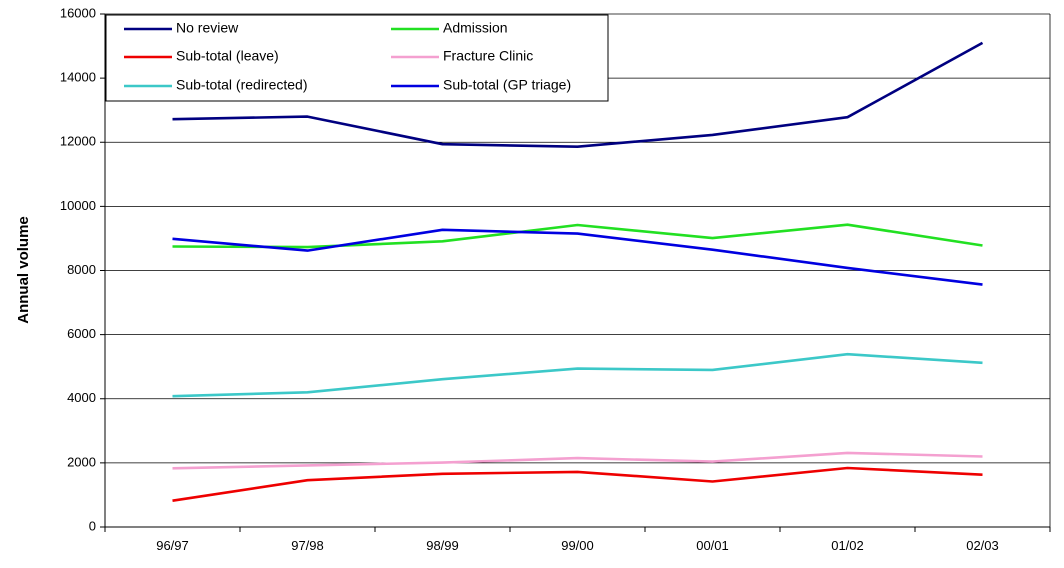  Describe the element at coordinates (577, 375) in the screenshot. I see `series-line-sub-total-redirected` at that location.